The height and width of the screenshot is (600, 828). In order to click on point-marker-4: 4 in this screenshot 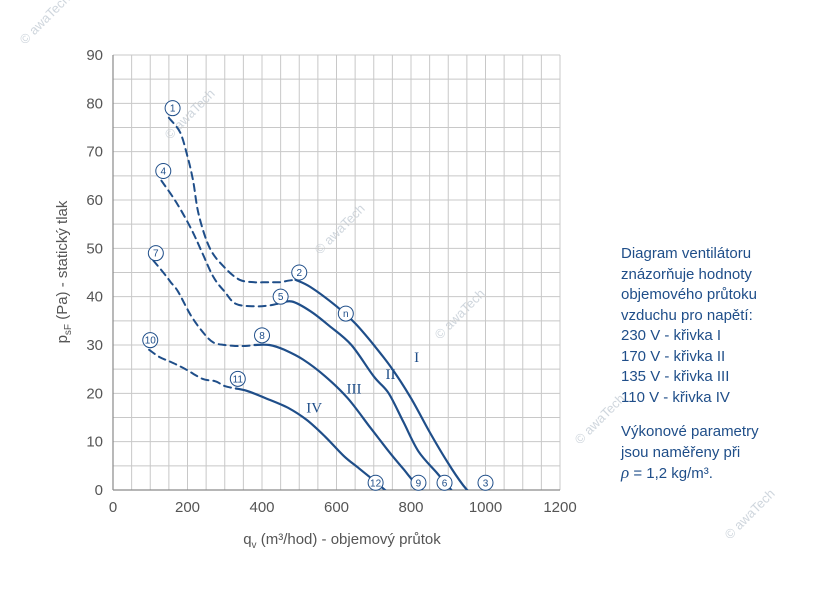, I will do `click(163, 171)`.